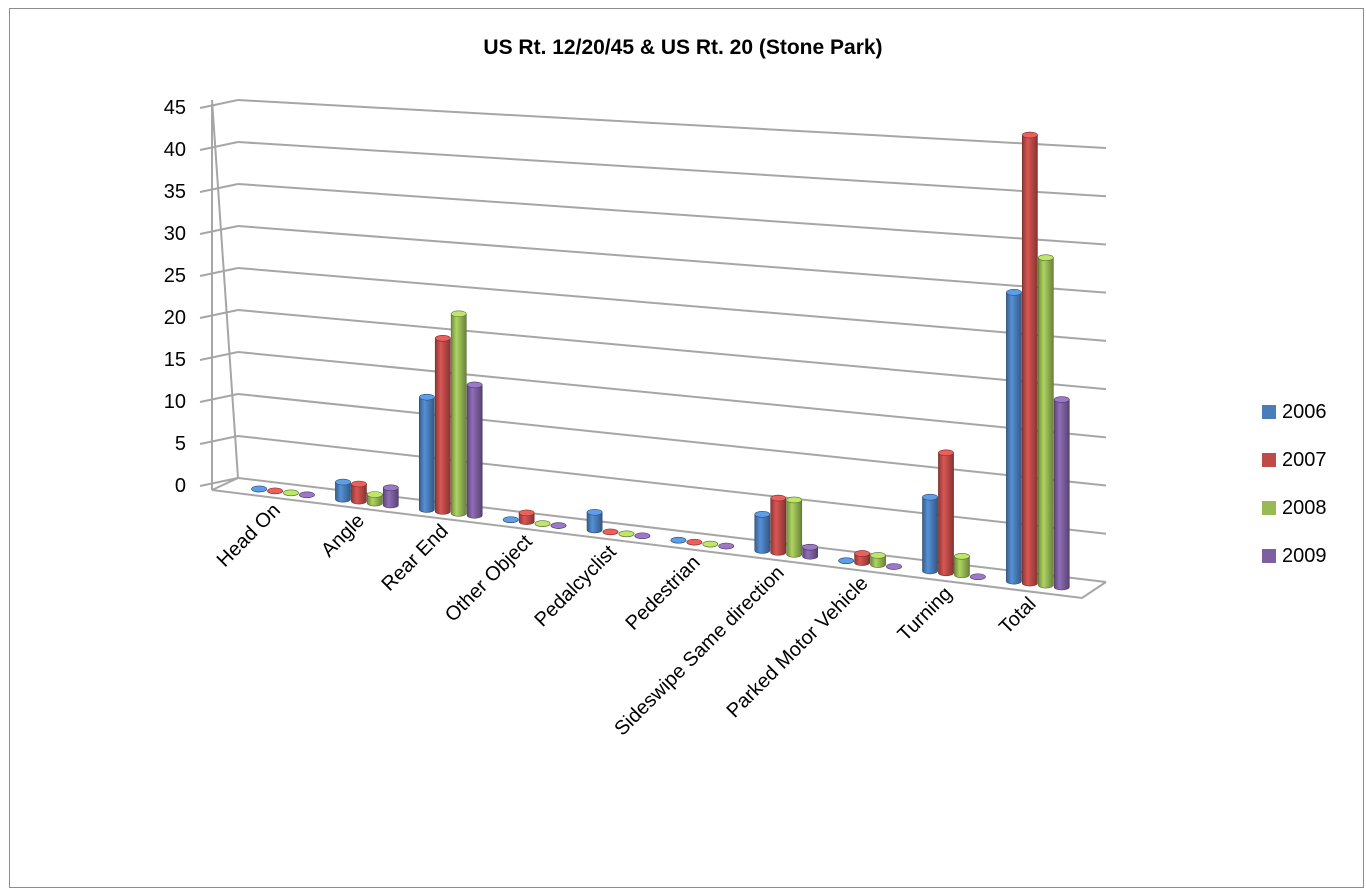  What do you see at coordinates (1294, 508) in the screenshot?
I see `legend-item: 2008` at bounding box center [1294, 508].